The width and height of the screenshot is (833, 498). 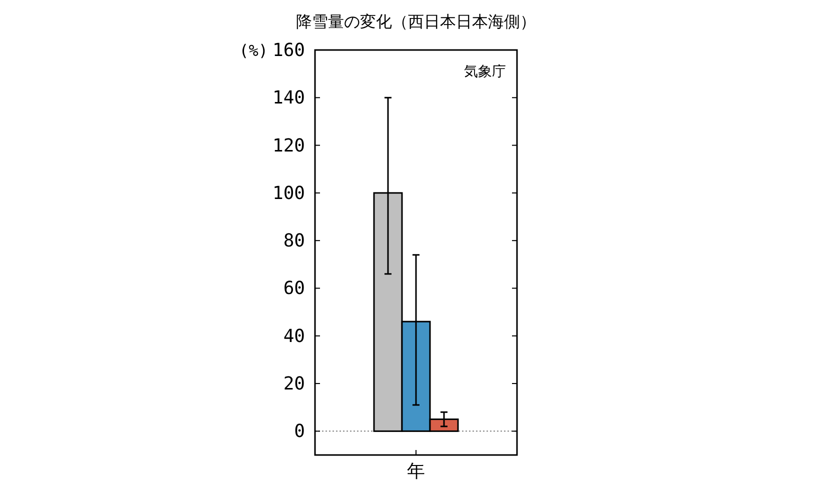 I want to click on y-axis-title: (%), so click(x=253, y=50).